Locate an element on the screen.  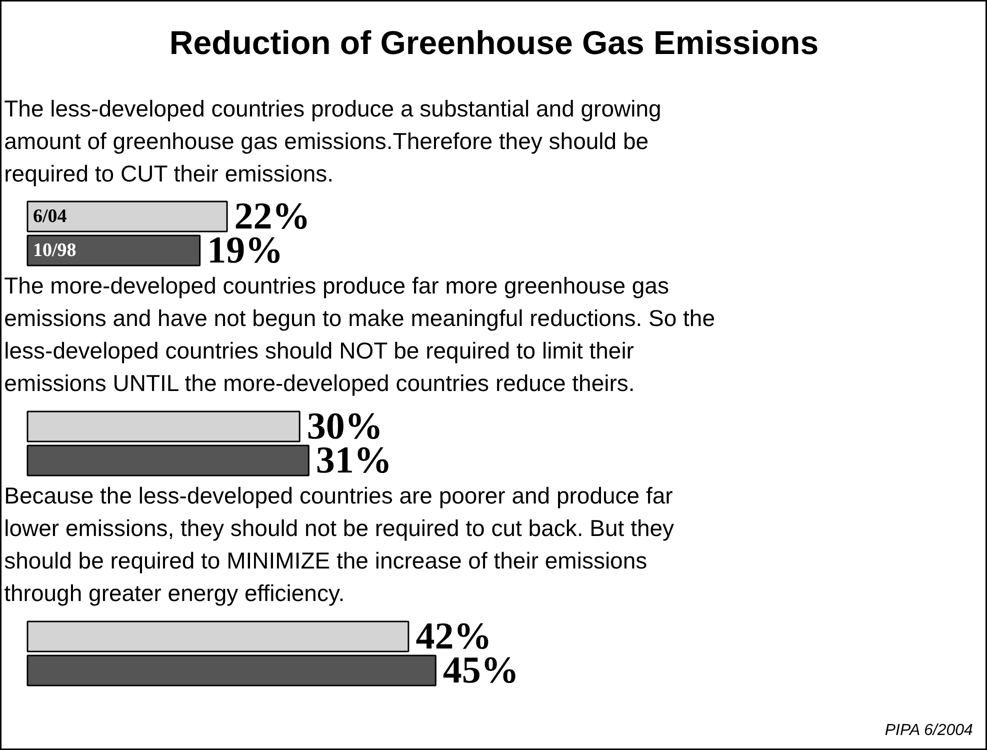
text: PIPA 6/2004 is located at coordinates (929, 730).